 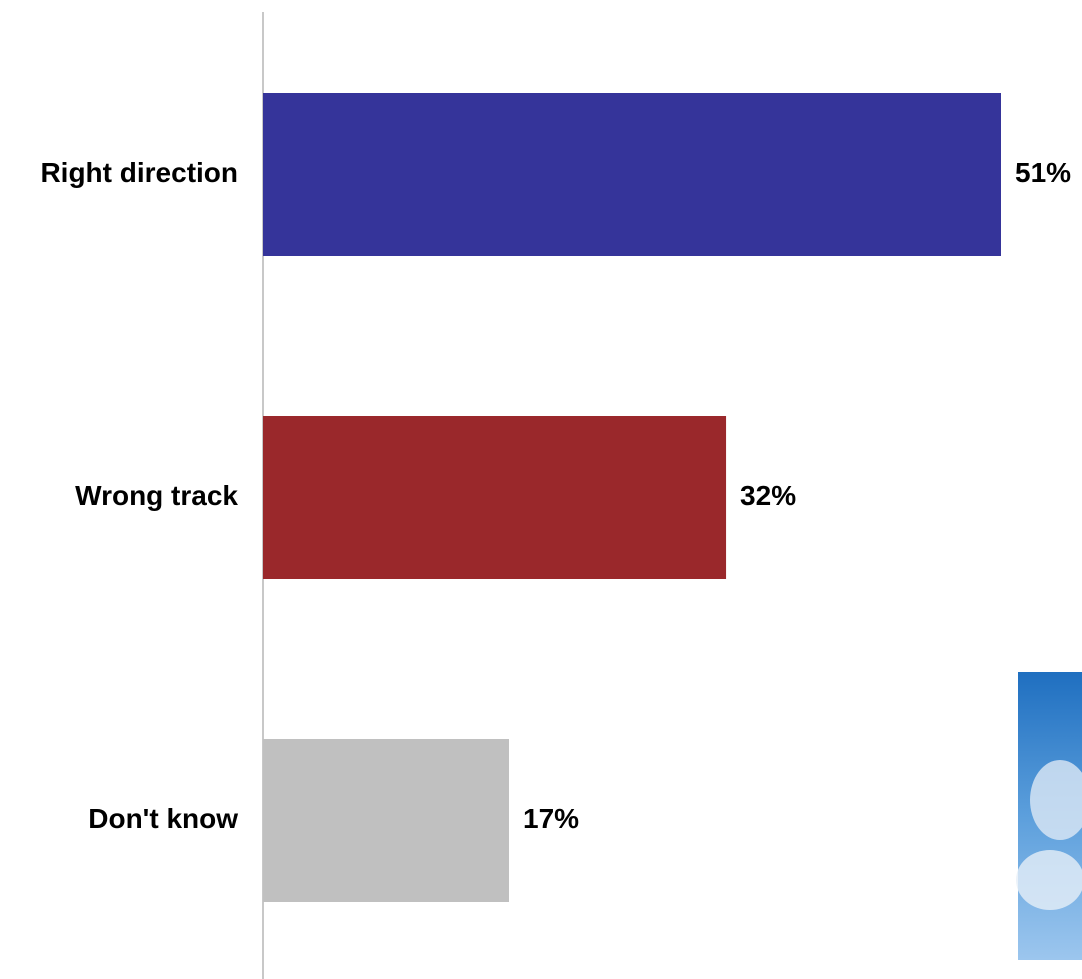 What do you see at coordinates (156, 495) in the screenshot?
I see `category-label: Wrong track` at bounding box center [156, 495].